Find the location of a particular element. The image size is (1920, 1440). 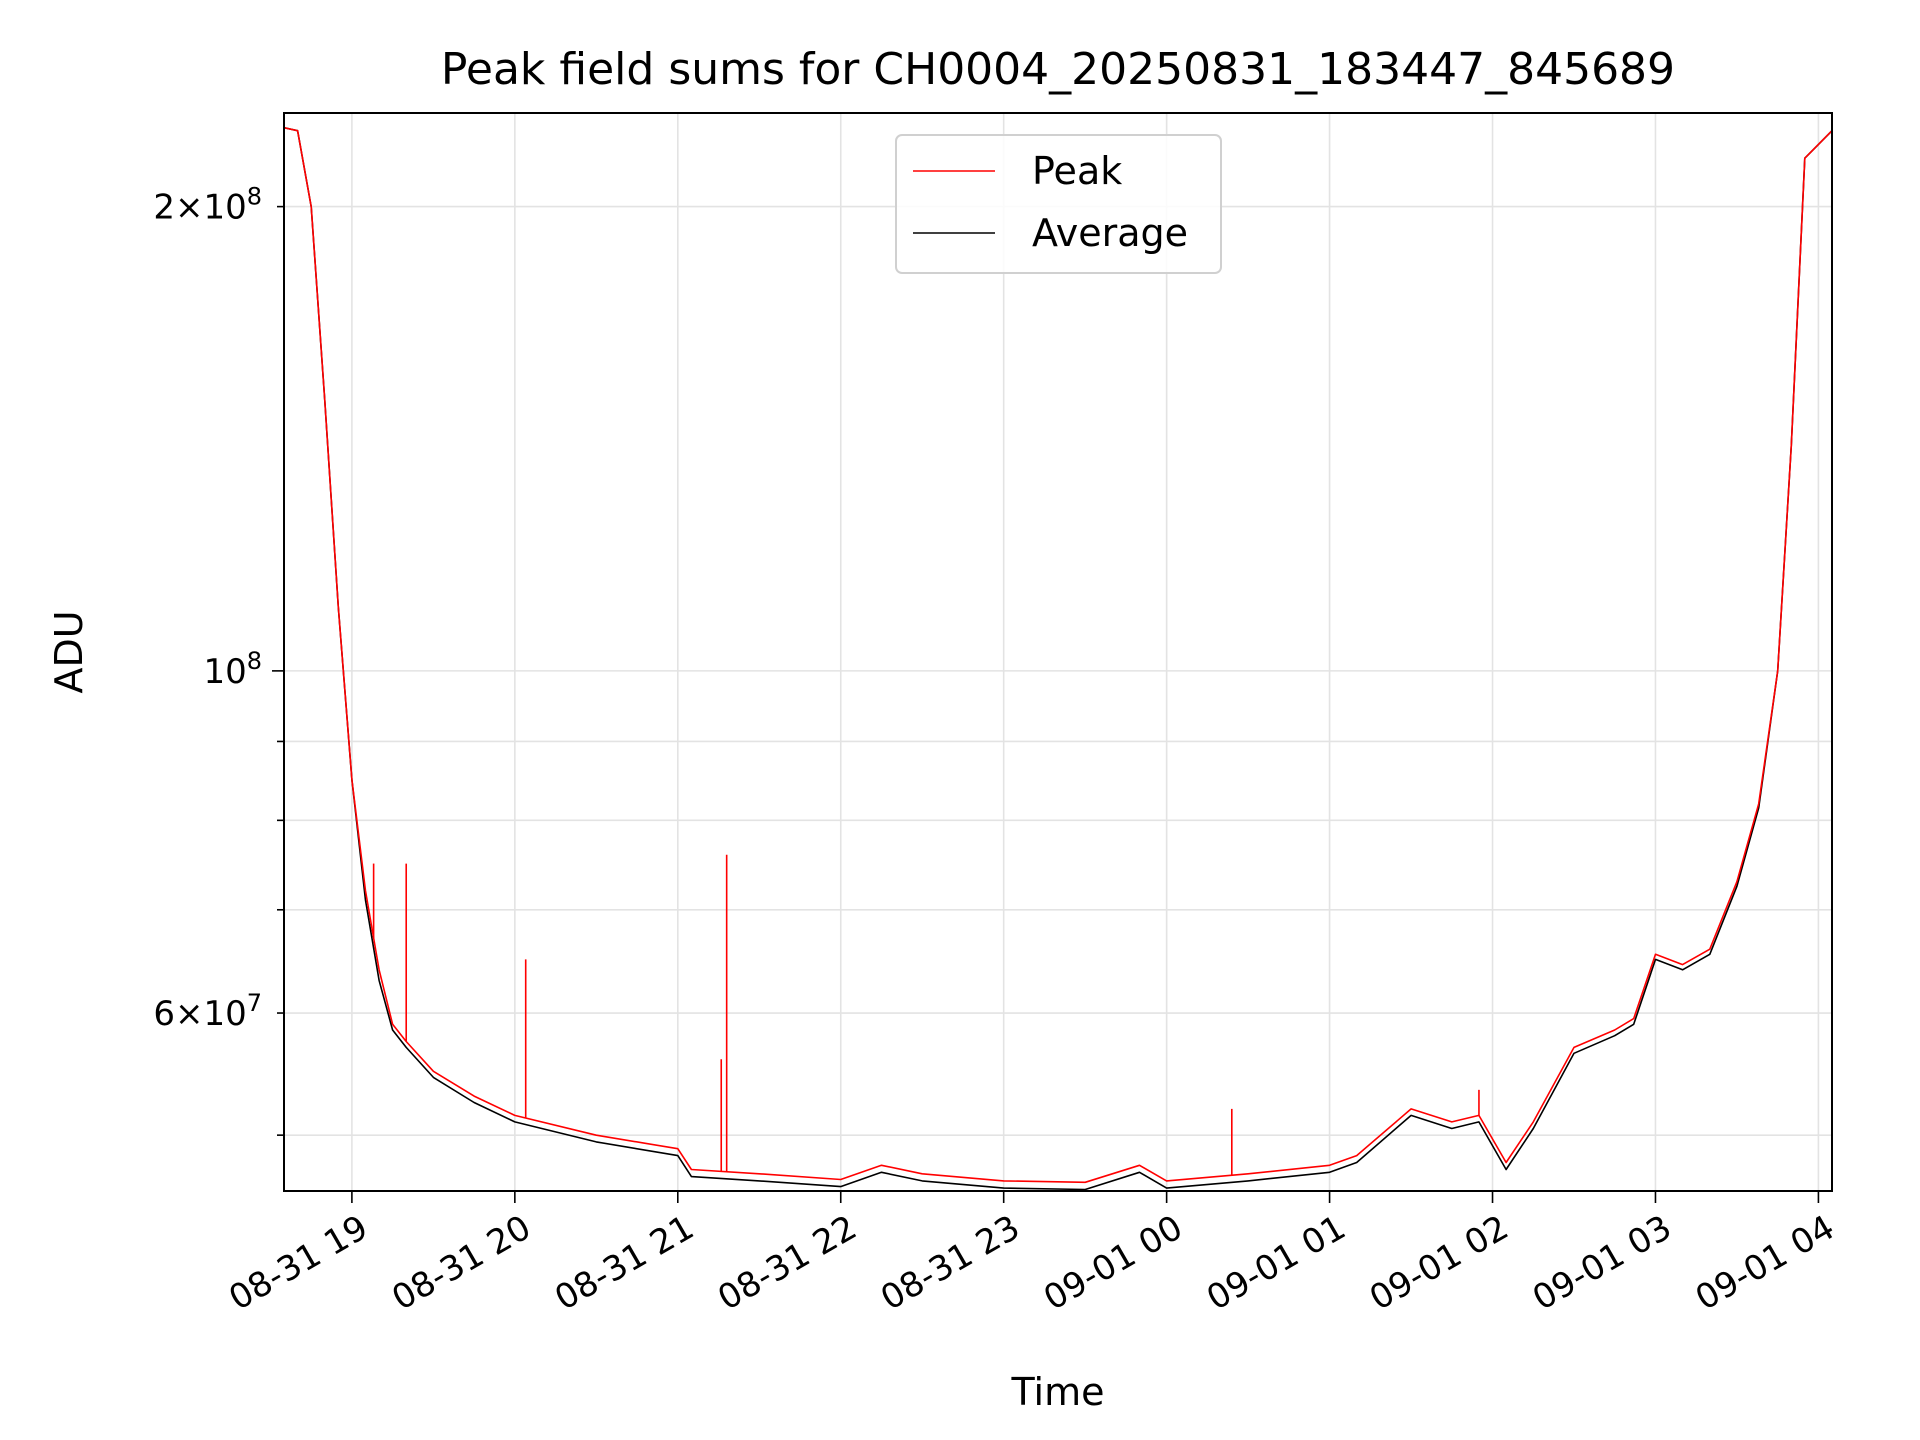

legend-peak-label: Peak is located at coordinates (1077, 171).